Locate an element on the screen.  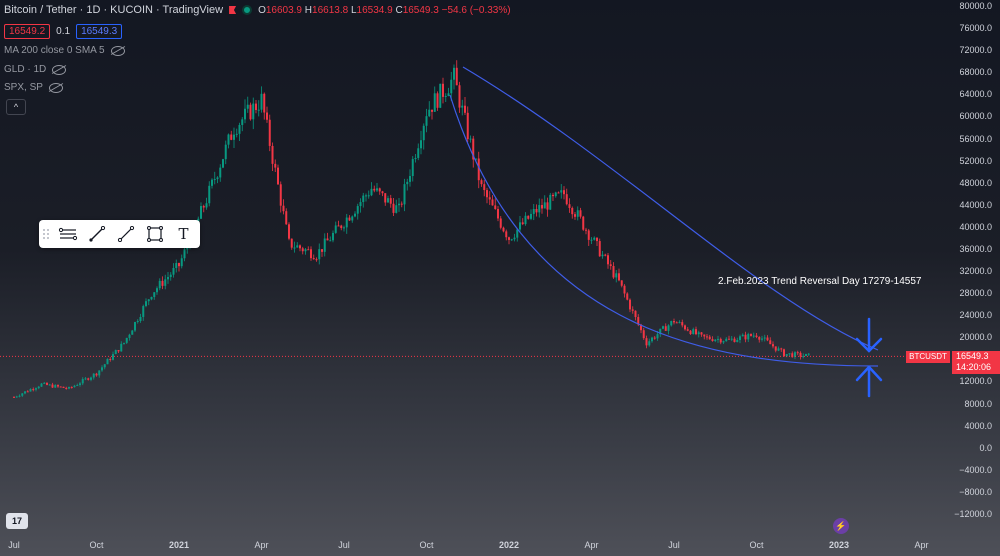
sell-button: 16549.2 is located at coordinates (27, 31).